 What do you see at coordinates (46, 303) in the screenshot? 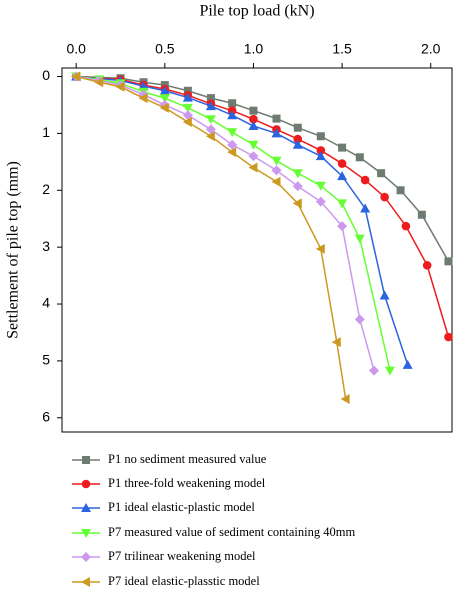
I see `y-tick-label: 4` at bounding box center [46, 303].